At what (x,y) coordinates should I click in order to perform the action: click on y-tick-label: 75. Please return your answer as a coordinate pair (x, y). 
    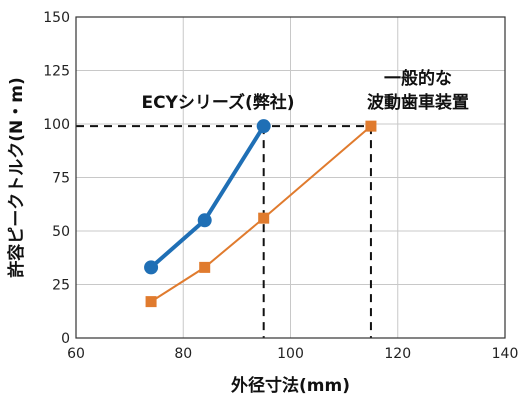
    Looking at the image, I should click on (61, 179).